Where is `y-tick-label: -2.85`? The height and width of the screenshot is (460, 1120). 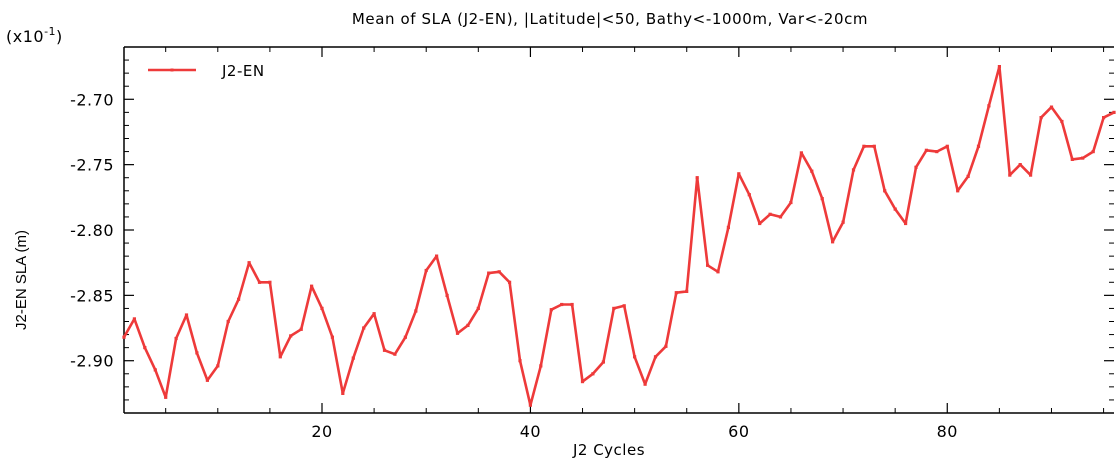
y-tick-label: -2.85 is located at coordinates (92, 295).